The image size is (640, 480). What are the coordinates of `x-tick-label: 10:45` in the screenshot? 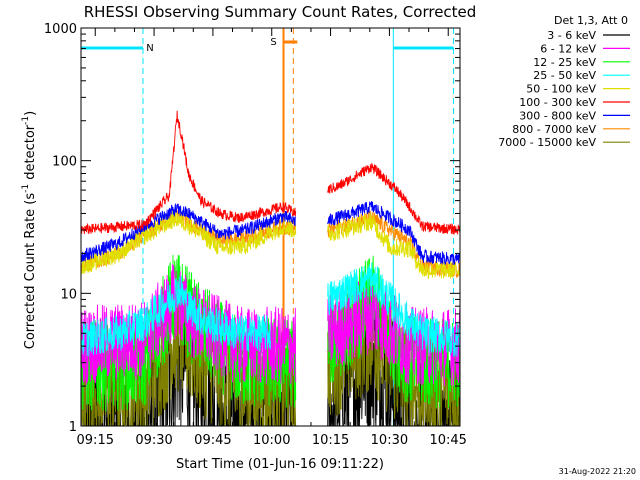 It's located at (447, 440).